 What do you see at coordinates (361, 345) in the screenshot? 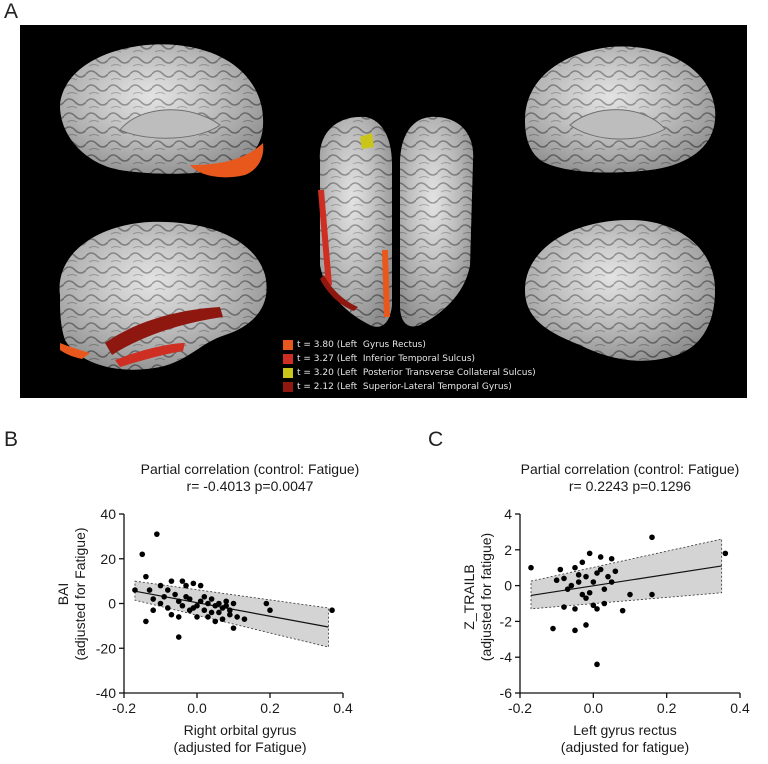
I see `legend-label: t = 3.80 (Left Gyrus Rectus)` at bounding box center [361, 345].